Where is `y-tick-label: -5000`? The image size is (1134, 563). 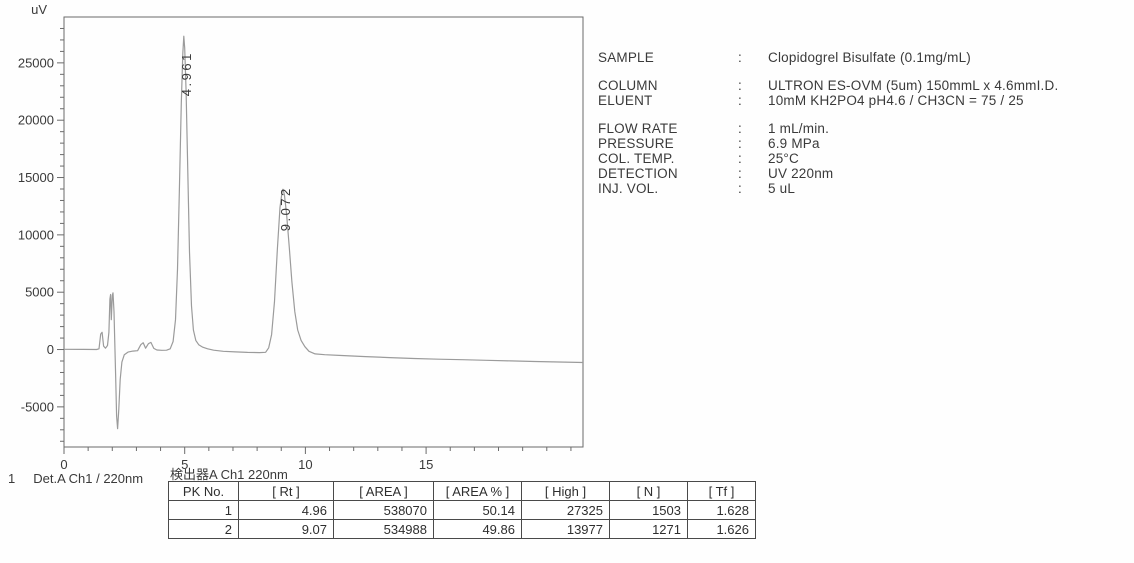 y-tick-label: -5000 is located at coordinates (37, 406).